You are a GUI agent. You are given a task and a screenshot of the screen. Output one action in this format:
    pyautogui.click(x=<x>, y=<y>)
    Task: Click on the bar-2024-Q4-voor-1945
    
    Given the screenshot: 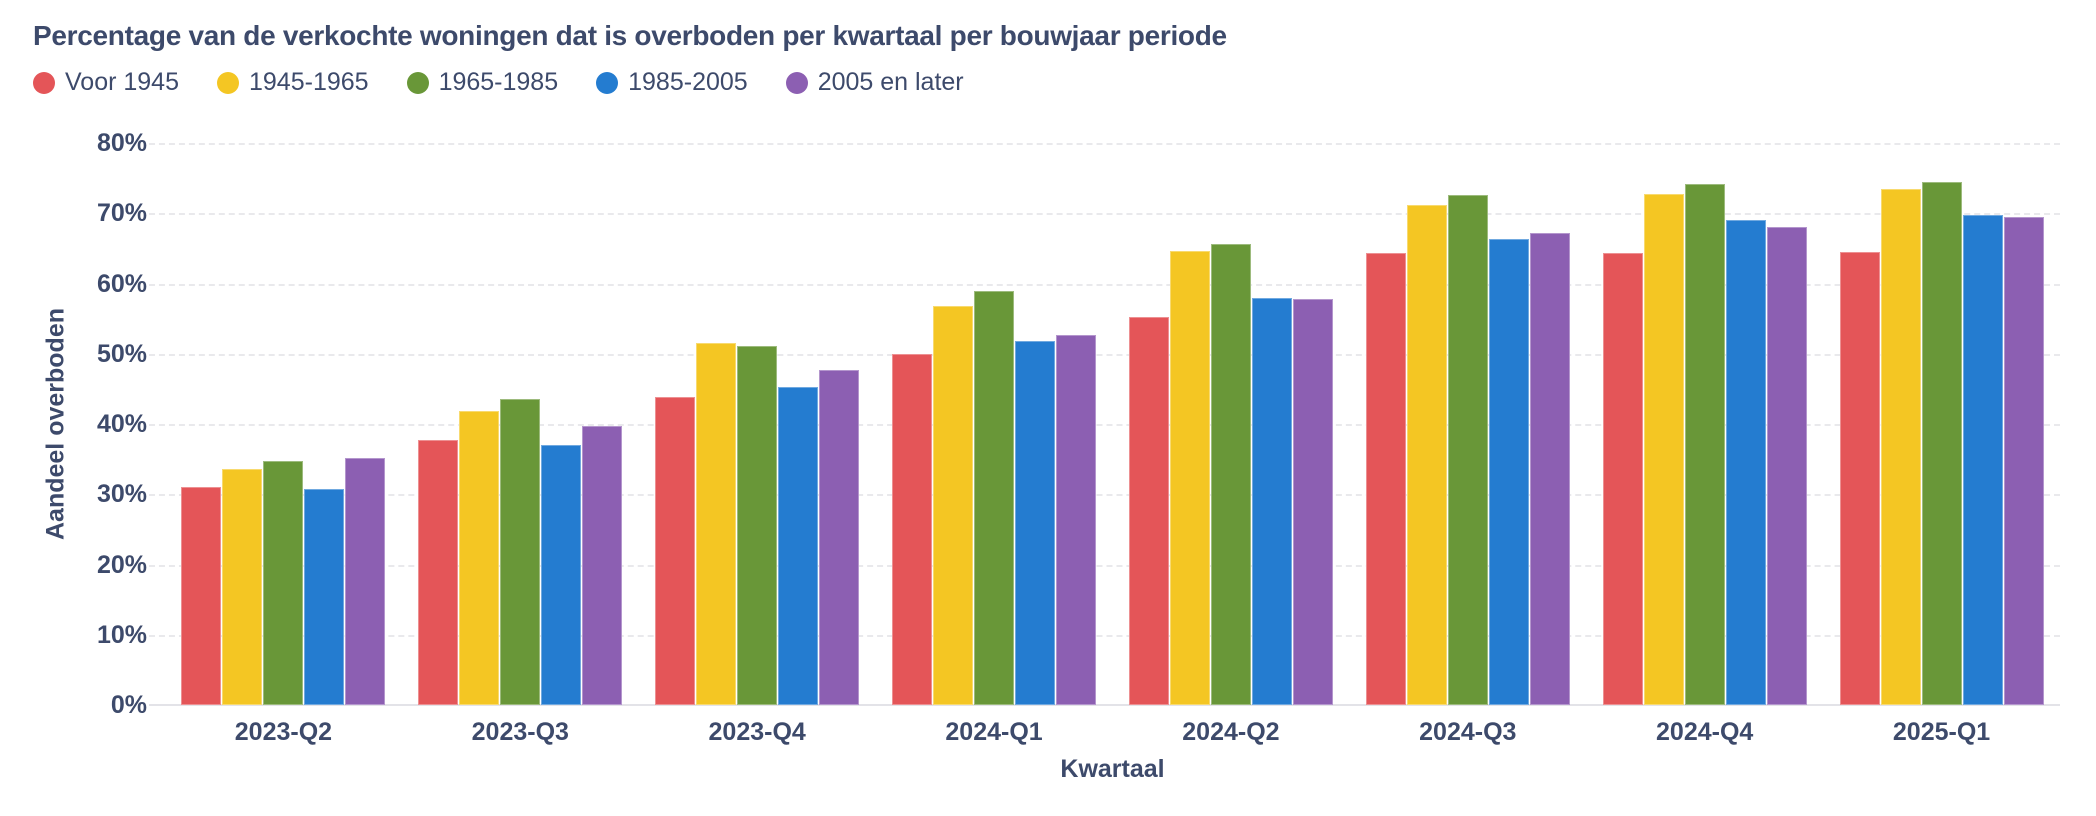 What is the action you would take?
    pyautogui.click(x=1622, y=478)
    